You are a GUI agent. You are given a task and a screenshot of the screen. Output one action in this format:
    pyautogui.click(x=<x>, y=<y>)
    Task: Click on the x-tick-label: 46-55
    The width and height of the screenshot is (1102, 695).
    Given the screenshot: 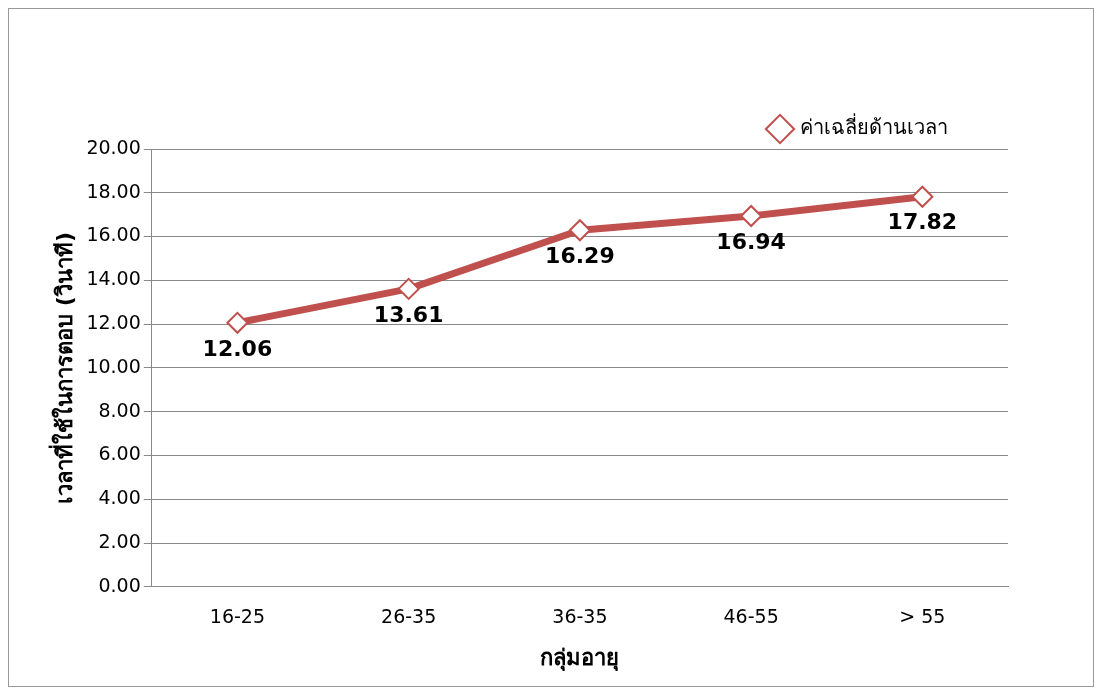 What is the action you would take?
    pyautogui.click(x=751, y=616)
    